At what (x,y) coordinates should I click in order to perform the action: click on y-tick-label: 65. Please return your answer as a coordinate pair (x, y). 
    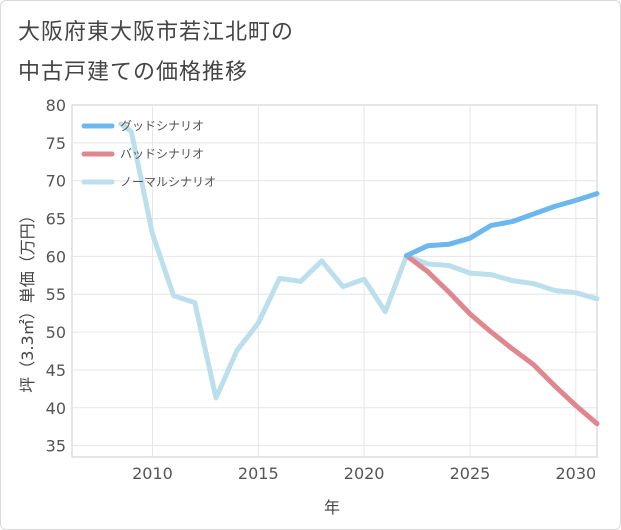
    Looking at the image, I should click on (56, 219).